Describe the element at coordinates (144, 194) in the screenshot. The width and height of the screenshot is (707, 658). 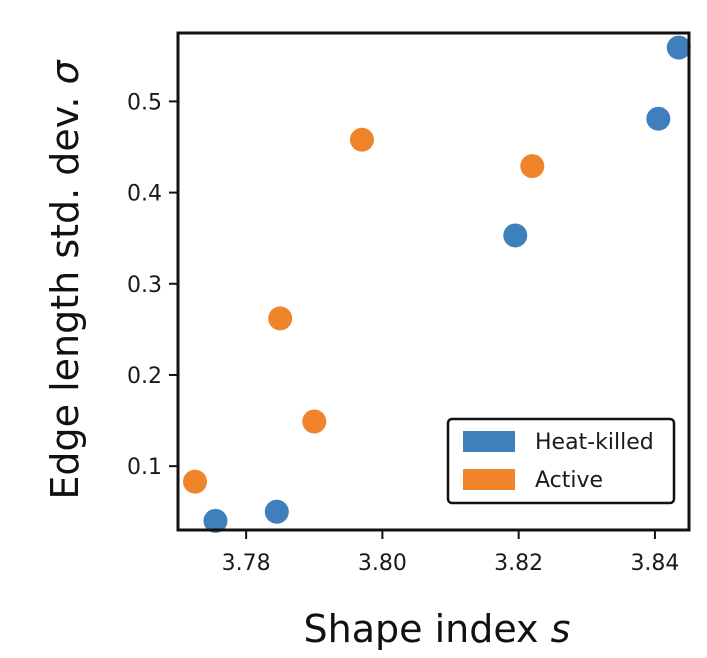
I see `y-tick-label: 0.4` at that location.